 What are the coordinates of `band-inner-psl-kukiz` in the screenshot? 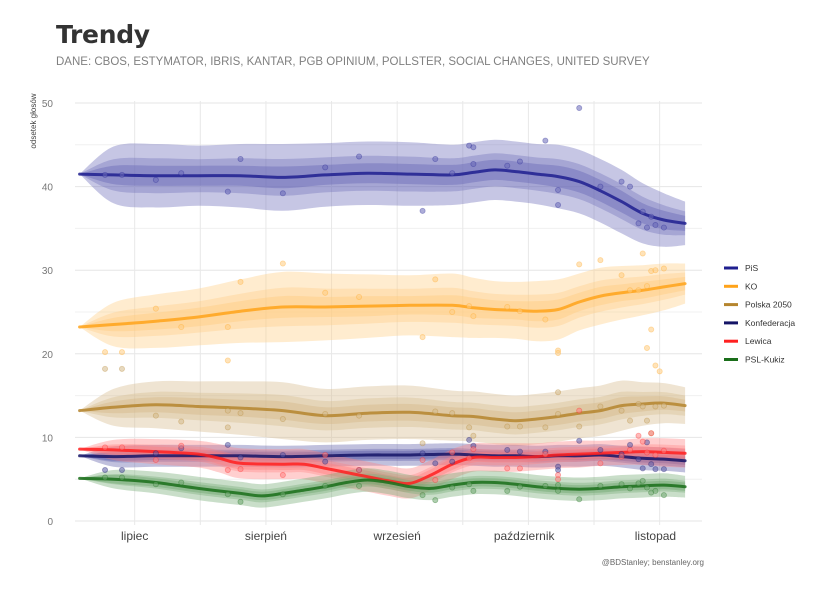 It's located at (382, 488).